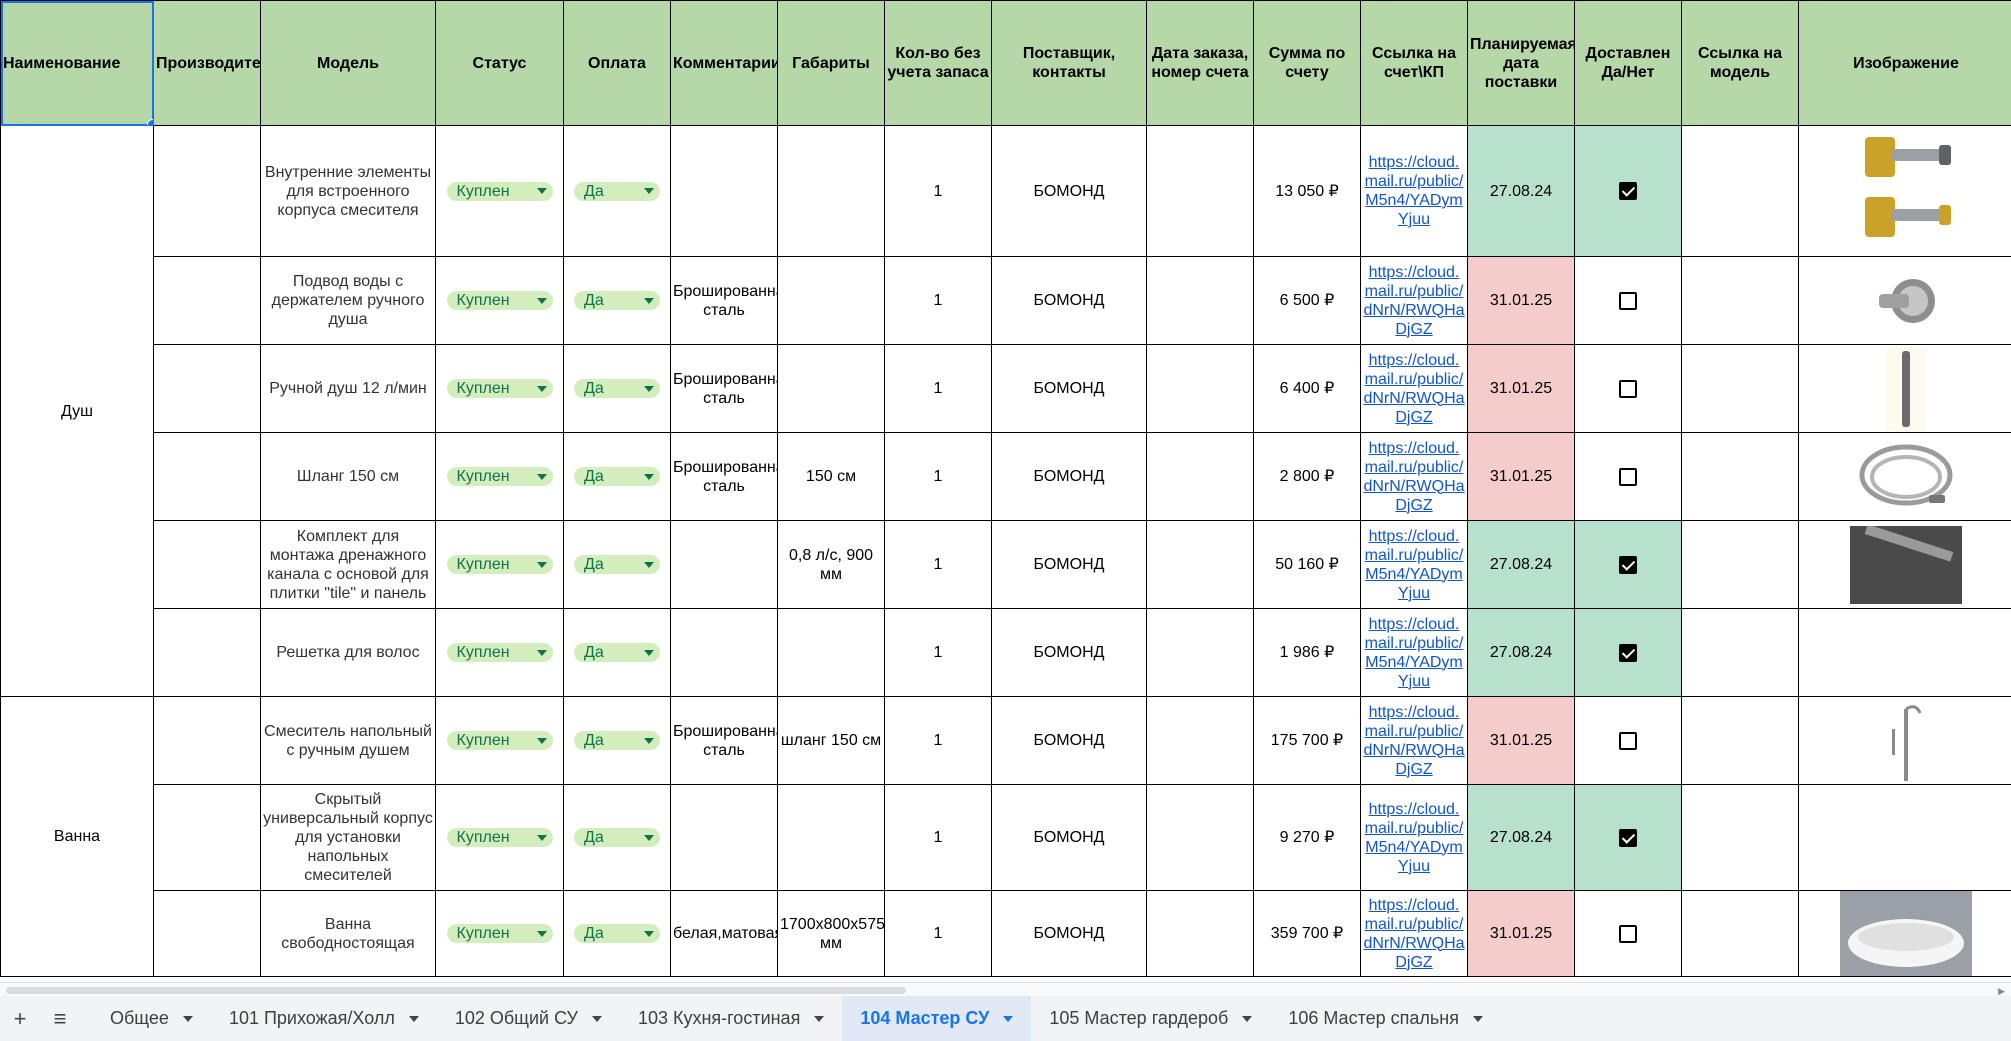 This screenshot has height=1041, width=2011. What do you see at coordinates (60, 1018) in the screenshot?
I see `all-sheets-menu-icon: ≡` at bounding box center [60, 1018].